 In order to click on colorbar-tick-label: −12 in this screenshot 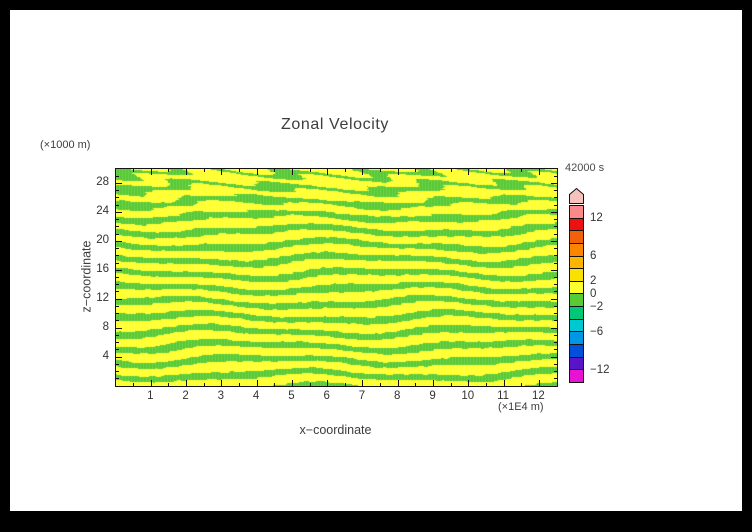, I will do `click(600, 370)`.